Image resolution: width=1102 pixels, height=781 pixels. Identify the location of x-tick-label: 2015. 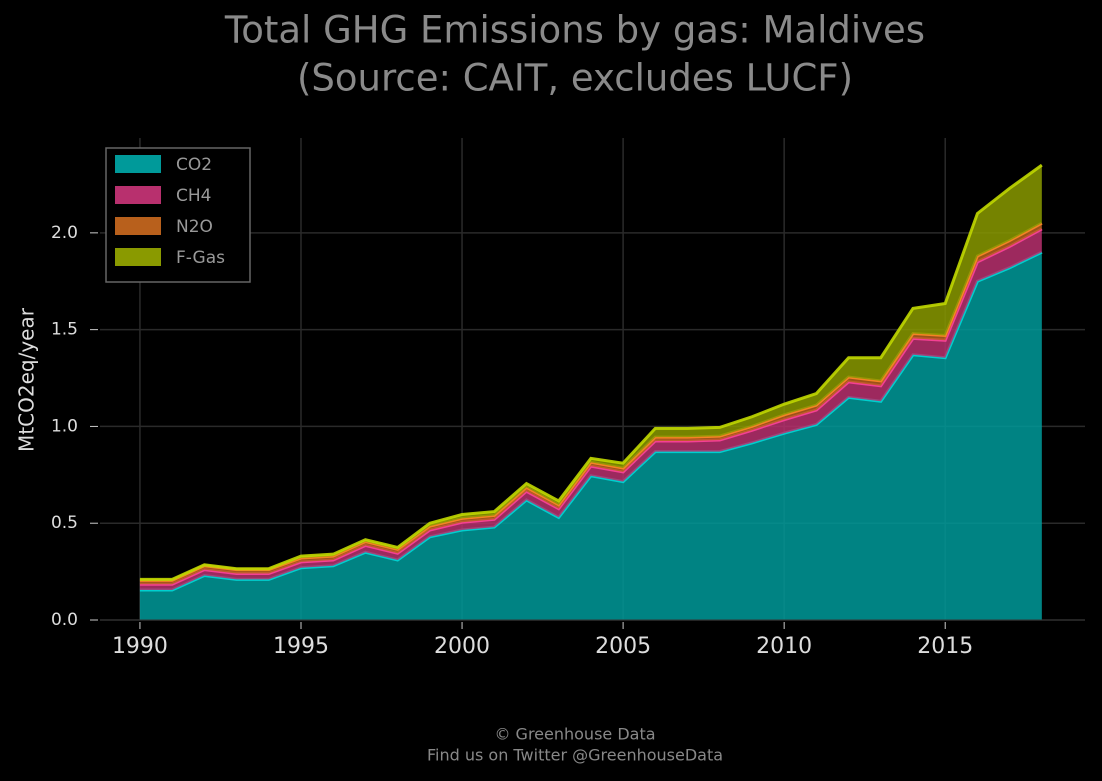
(945, 646).